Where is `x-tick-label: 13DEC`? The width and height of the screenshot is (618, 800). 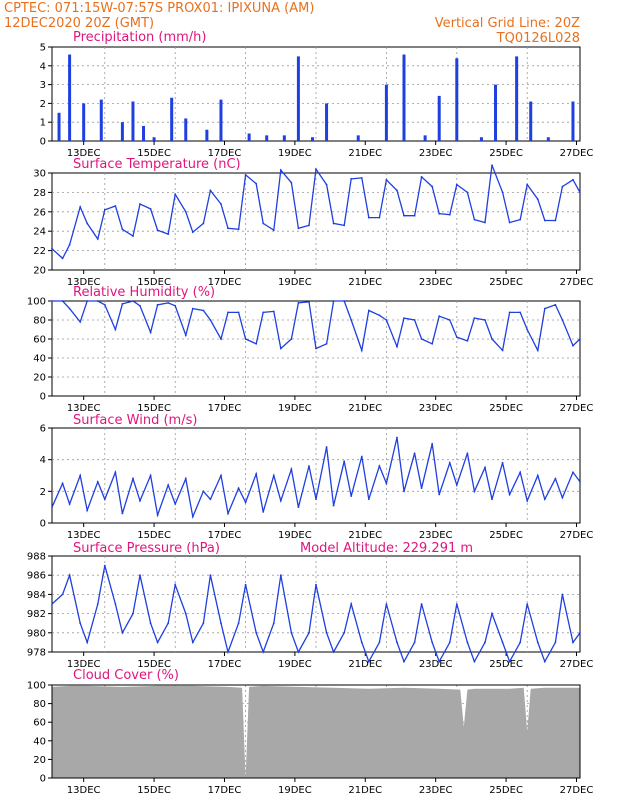 x-tick-label: 13DEC is located at coordinates (84, 535).